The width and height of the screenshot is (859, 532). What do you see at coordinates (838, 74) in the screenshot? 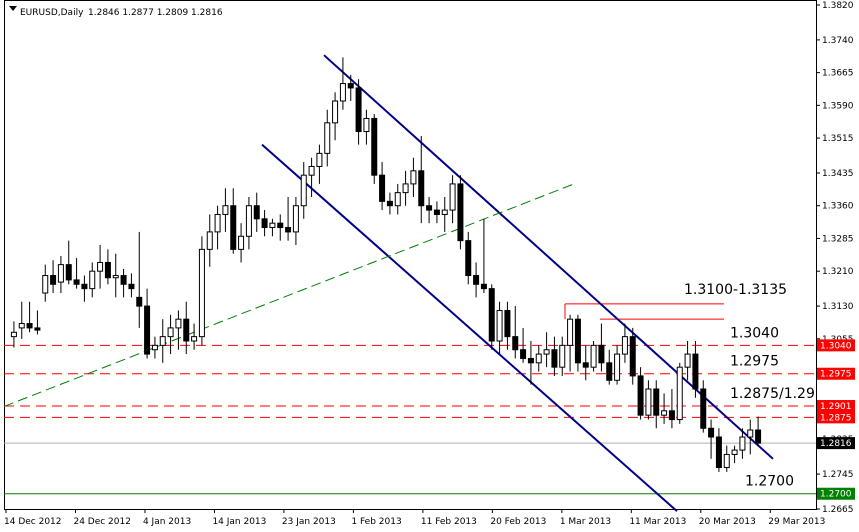
I see `price-tick-label: 1.3665` at bounding box center [838, 74].